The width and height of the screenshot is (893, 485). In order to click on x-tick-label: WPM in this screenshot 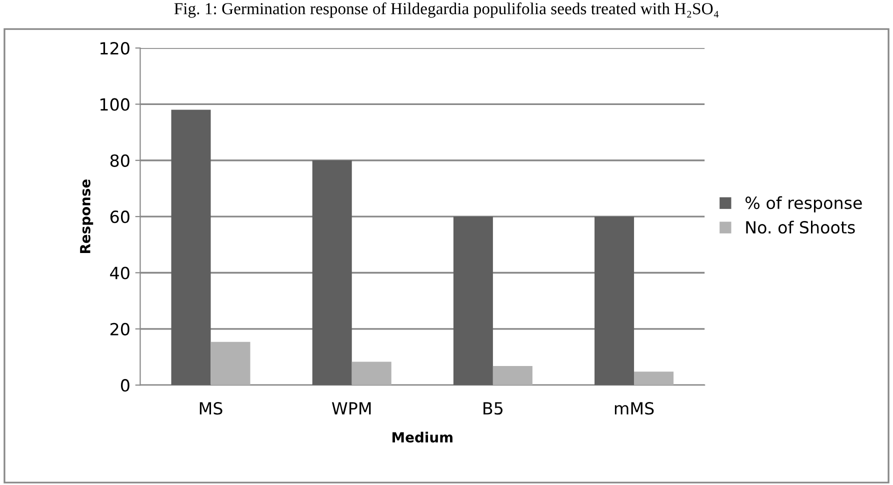, I will do `click(351, 408)`.